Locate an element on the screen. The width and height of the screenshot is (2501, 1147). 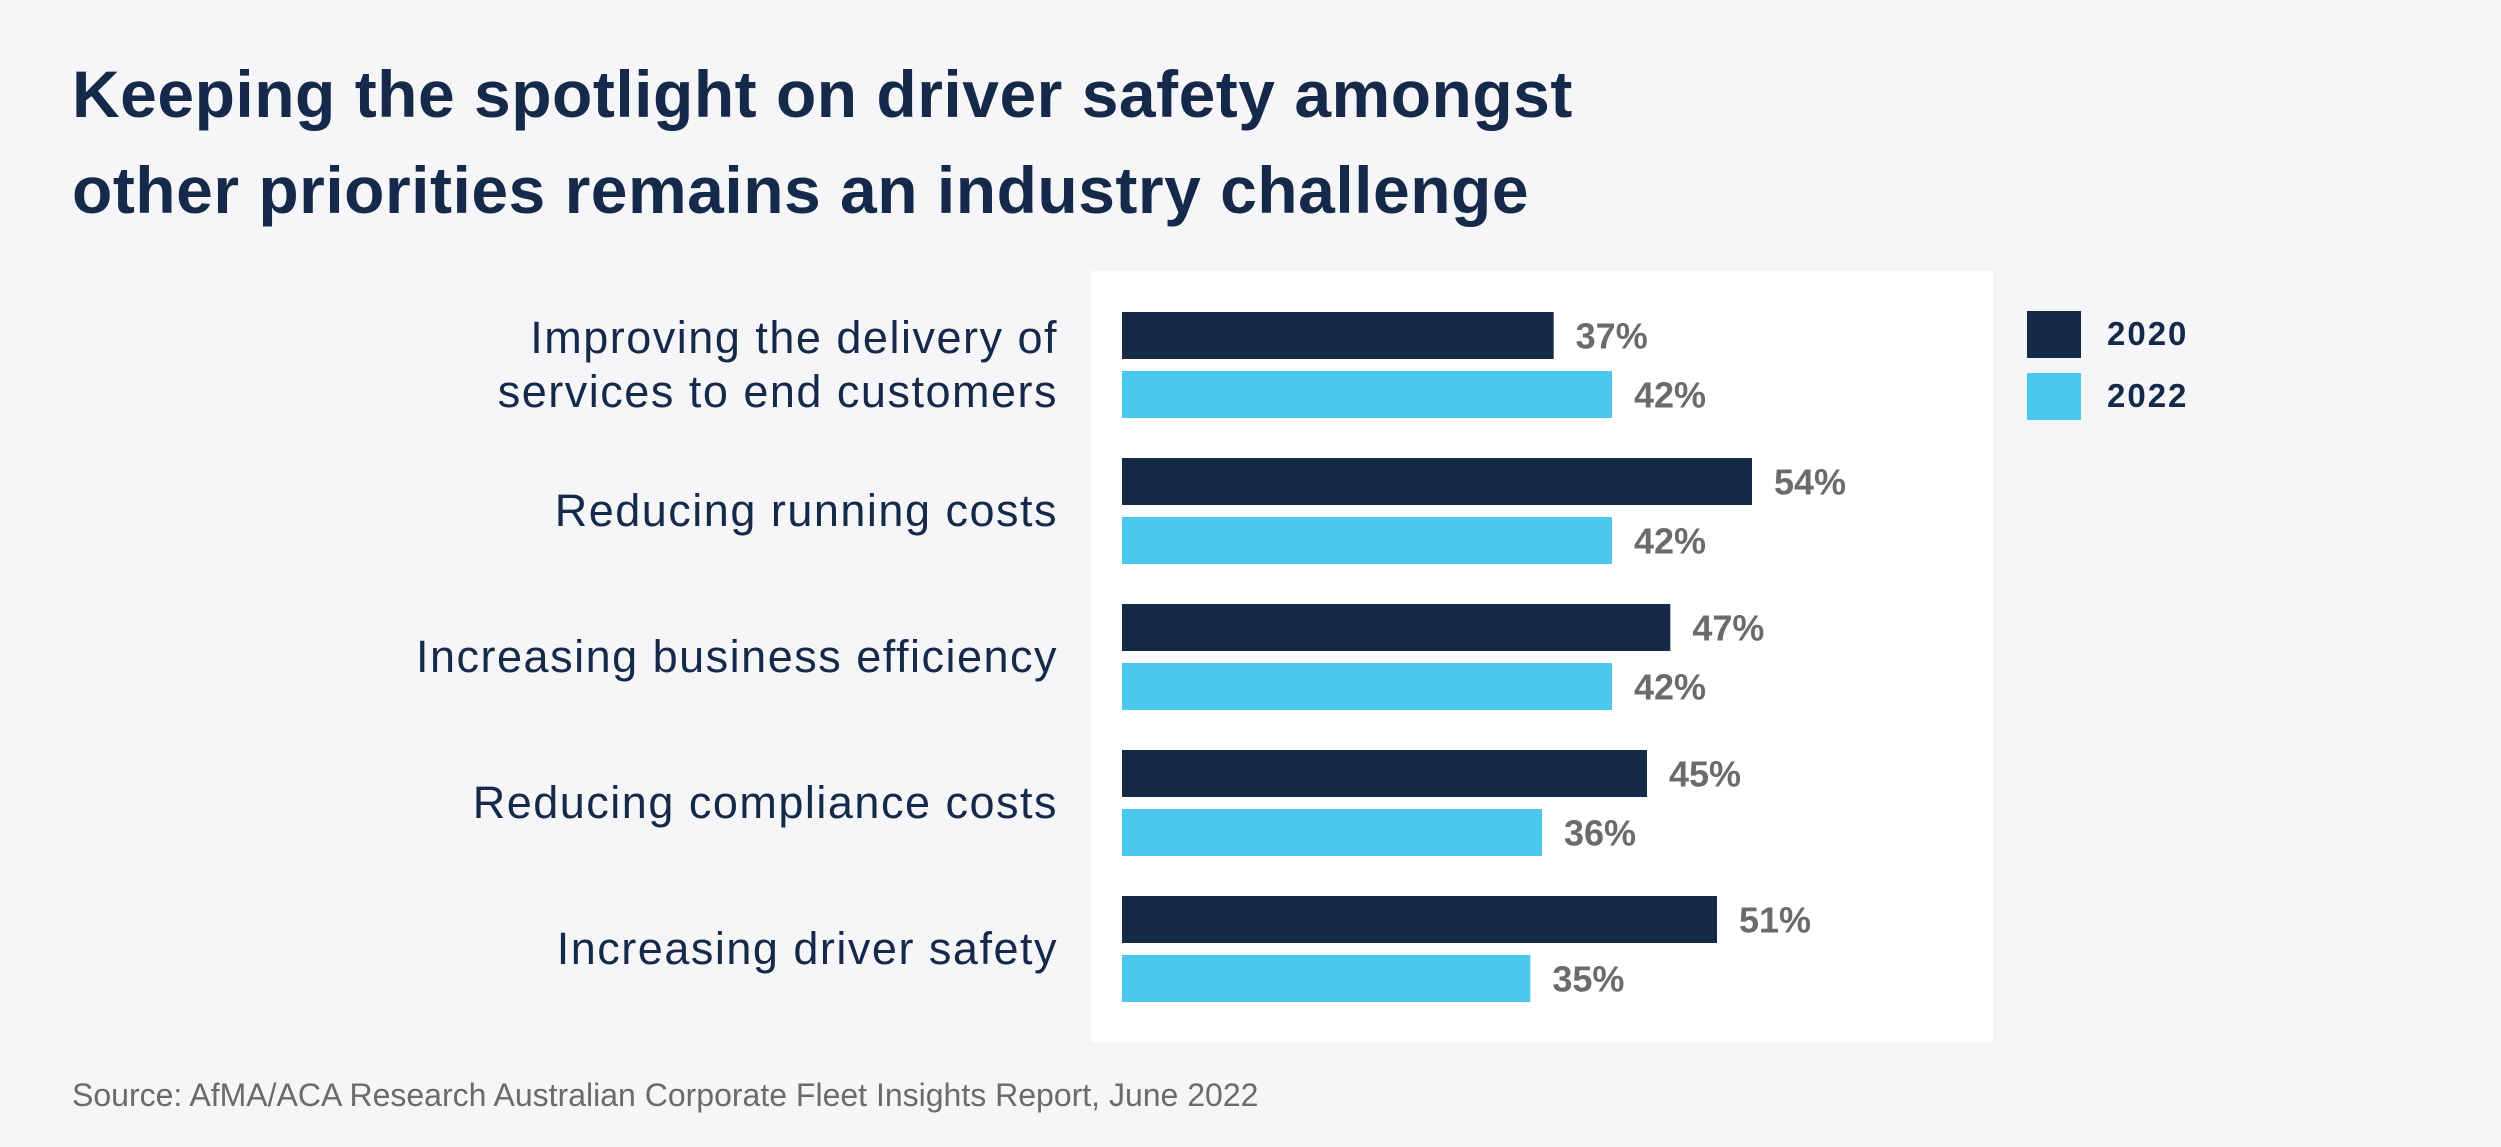
legend: 2020 2022 is located at coordinates (2107, 371).